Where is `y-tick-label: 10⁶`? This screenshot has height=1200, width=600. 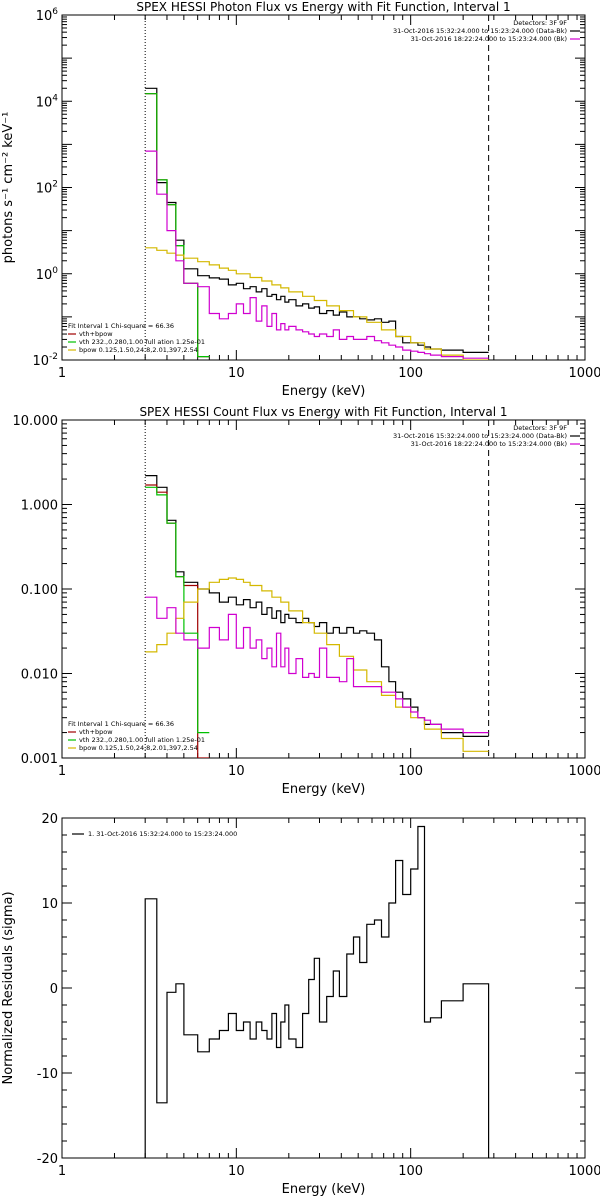
y-tick-label: 10⁶ is located at coordinates (47, 15).